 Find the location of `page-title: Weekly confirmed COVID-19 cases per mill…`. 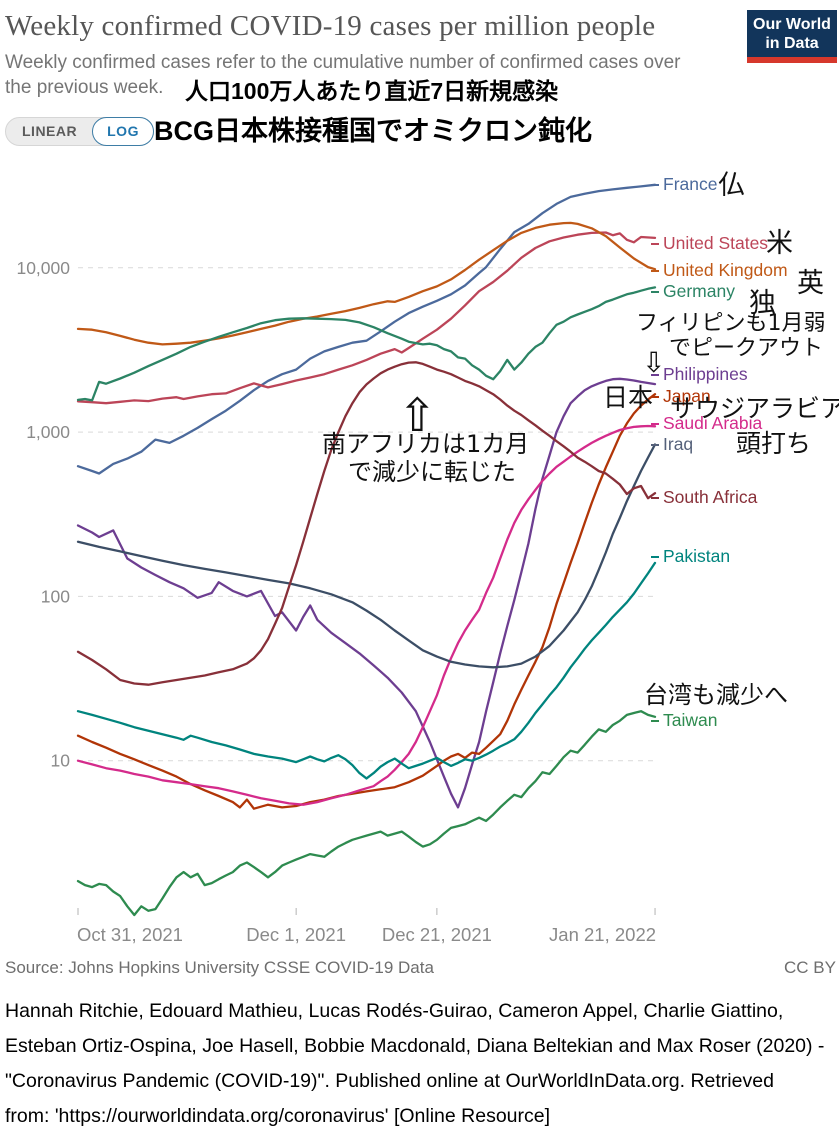

page-title: Weekly confirmed COVID-19 cases per mill… is located at coordinates (330, 26).